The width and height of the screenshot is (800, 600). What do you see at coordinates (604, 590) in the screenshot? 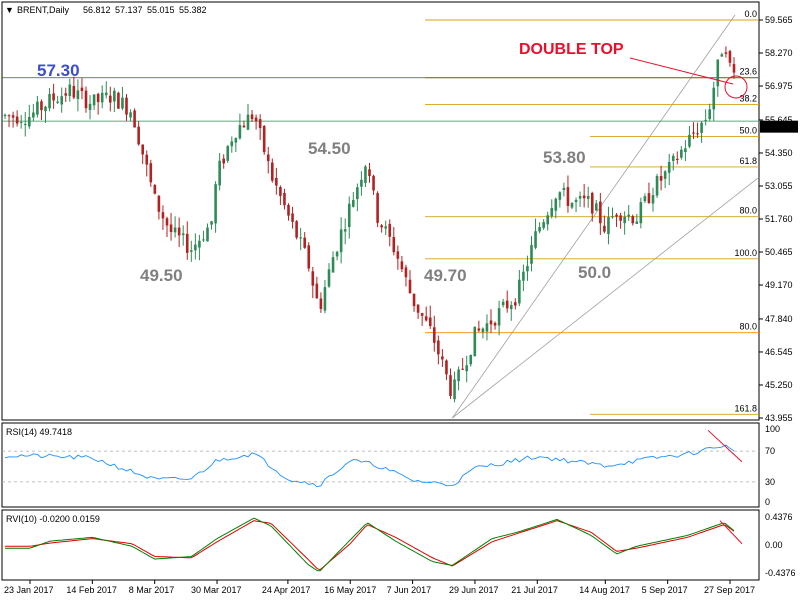
I see `time-axis-label: 14 Aug 2017` at bounding box center [604, 590].